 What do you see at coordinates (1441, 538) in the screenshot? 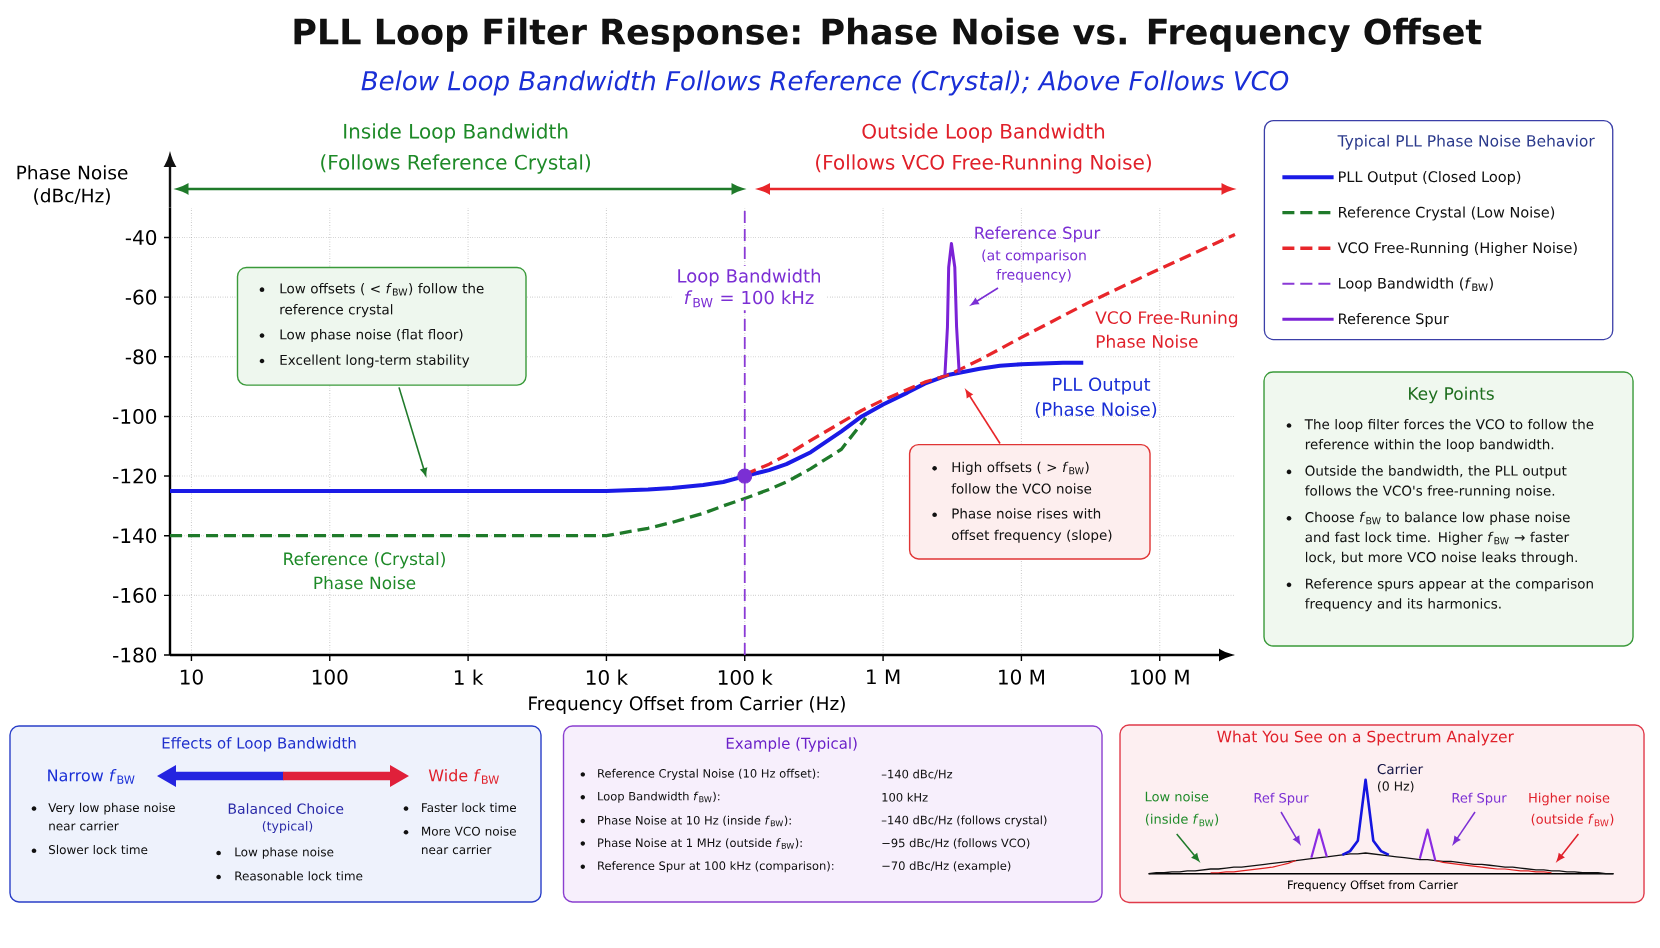
I see `text: Choose f$_{BW}$ to balance low phase noise and fast lock time. Higher f$_{BW}$ → faster lock, but more VCO noise leaks through.` at bounding box center [1441, 538].